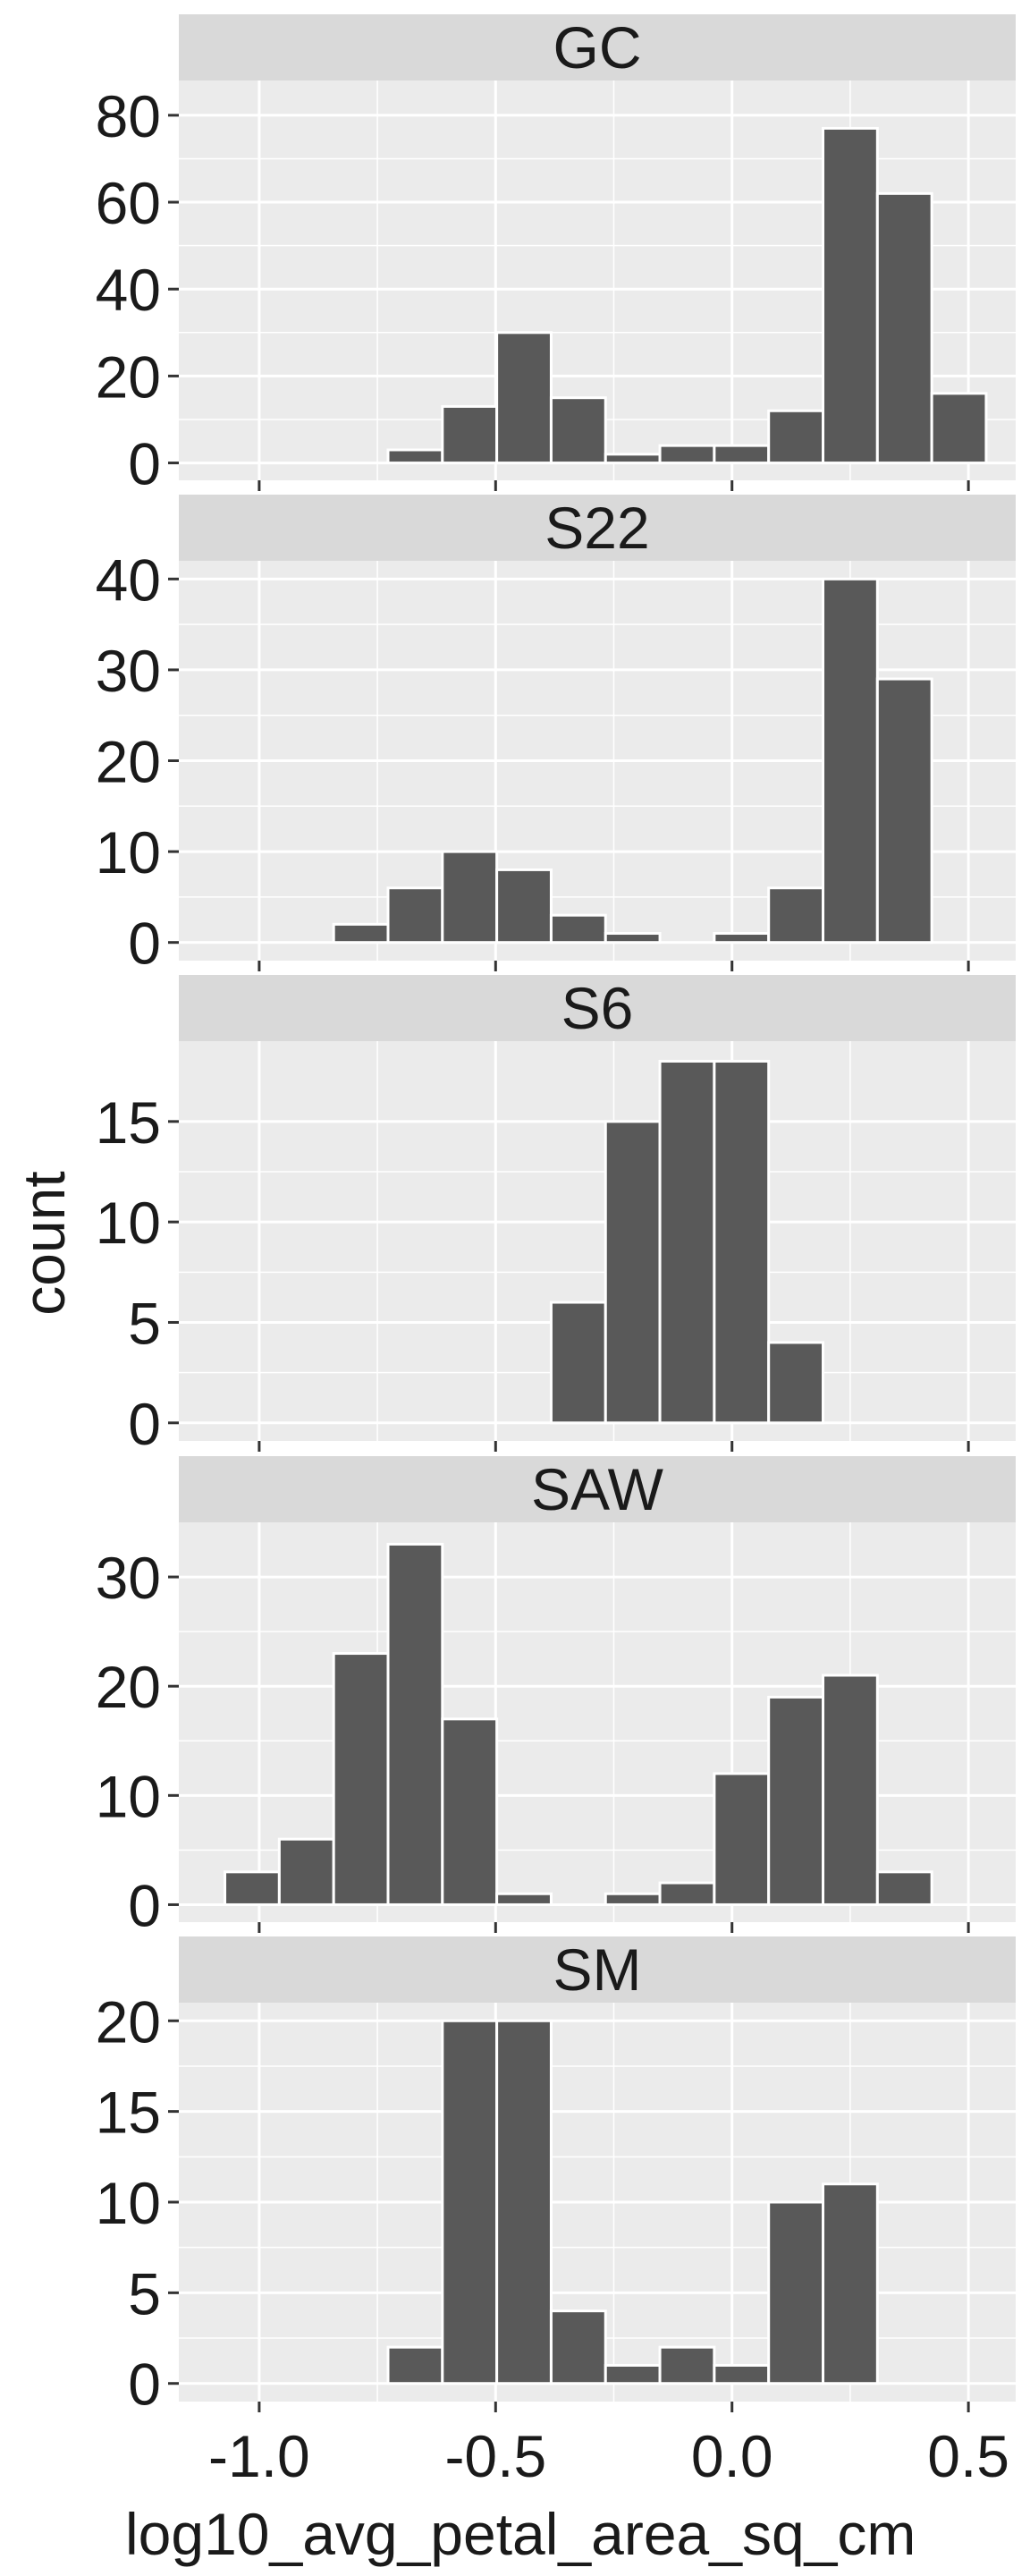 This screenshot has height=2576, width=1030. What do you see at coordinates (495, 2456) in the screenshot?
I see `x-tick-label: -0.5` at bounding box center [495, 2456].